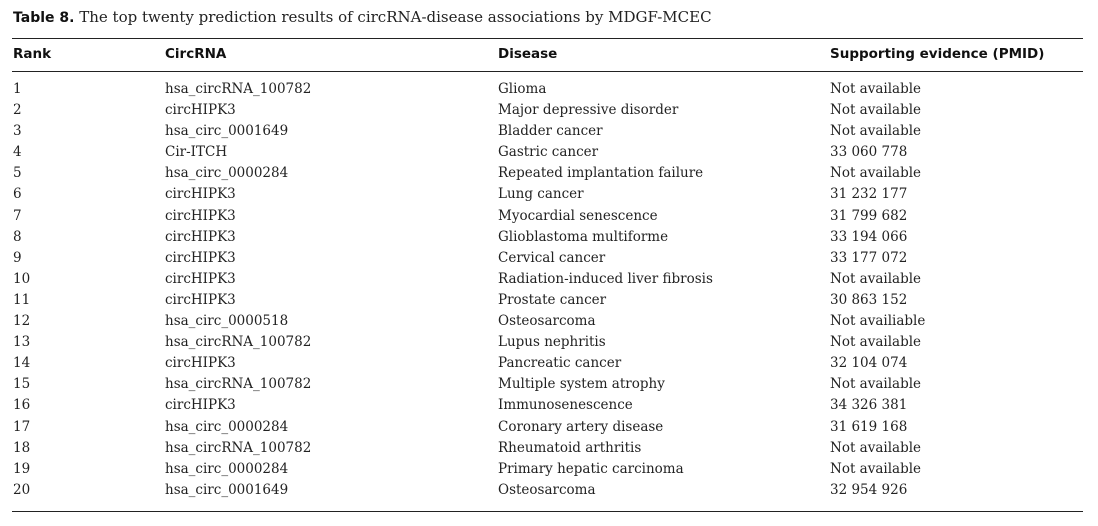 The width and height of the screenshot is (1098, 526). Describe the element at coordinates (591, 468) in the screenshot. I see `cell-disease: Primary hepatic carcinoma` at that location.